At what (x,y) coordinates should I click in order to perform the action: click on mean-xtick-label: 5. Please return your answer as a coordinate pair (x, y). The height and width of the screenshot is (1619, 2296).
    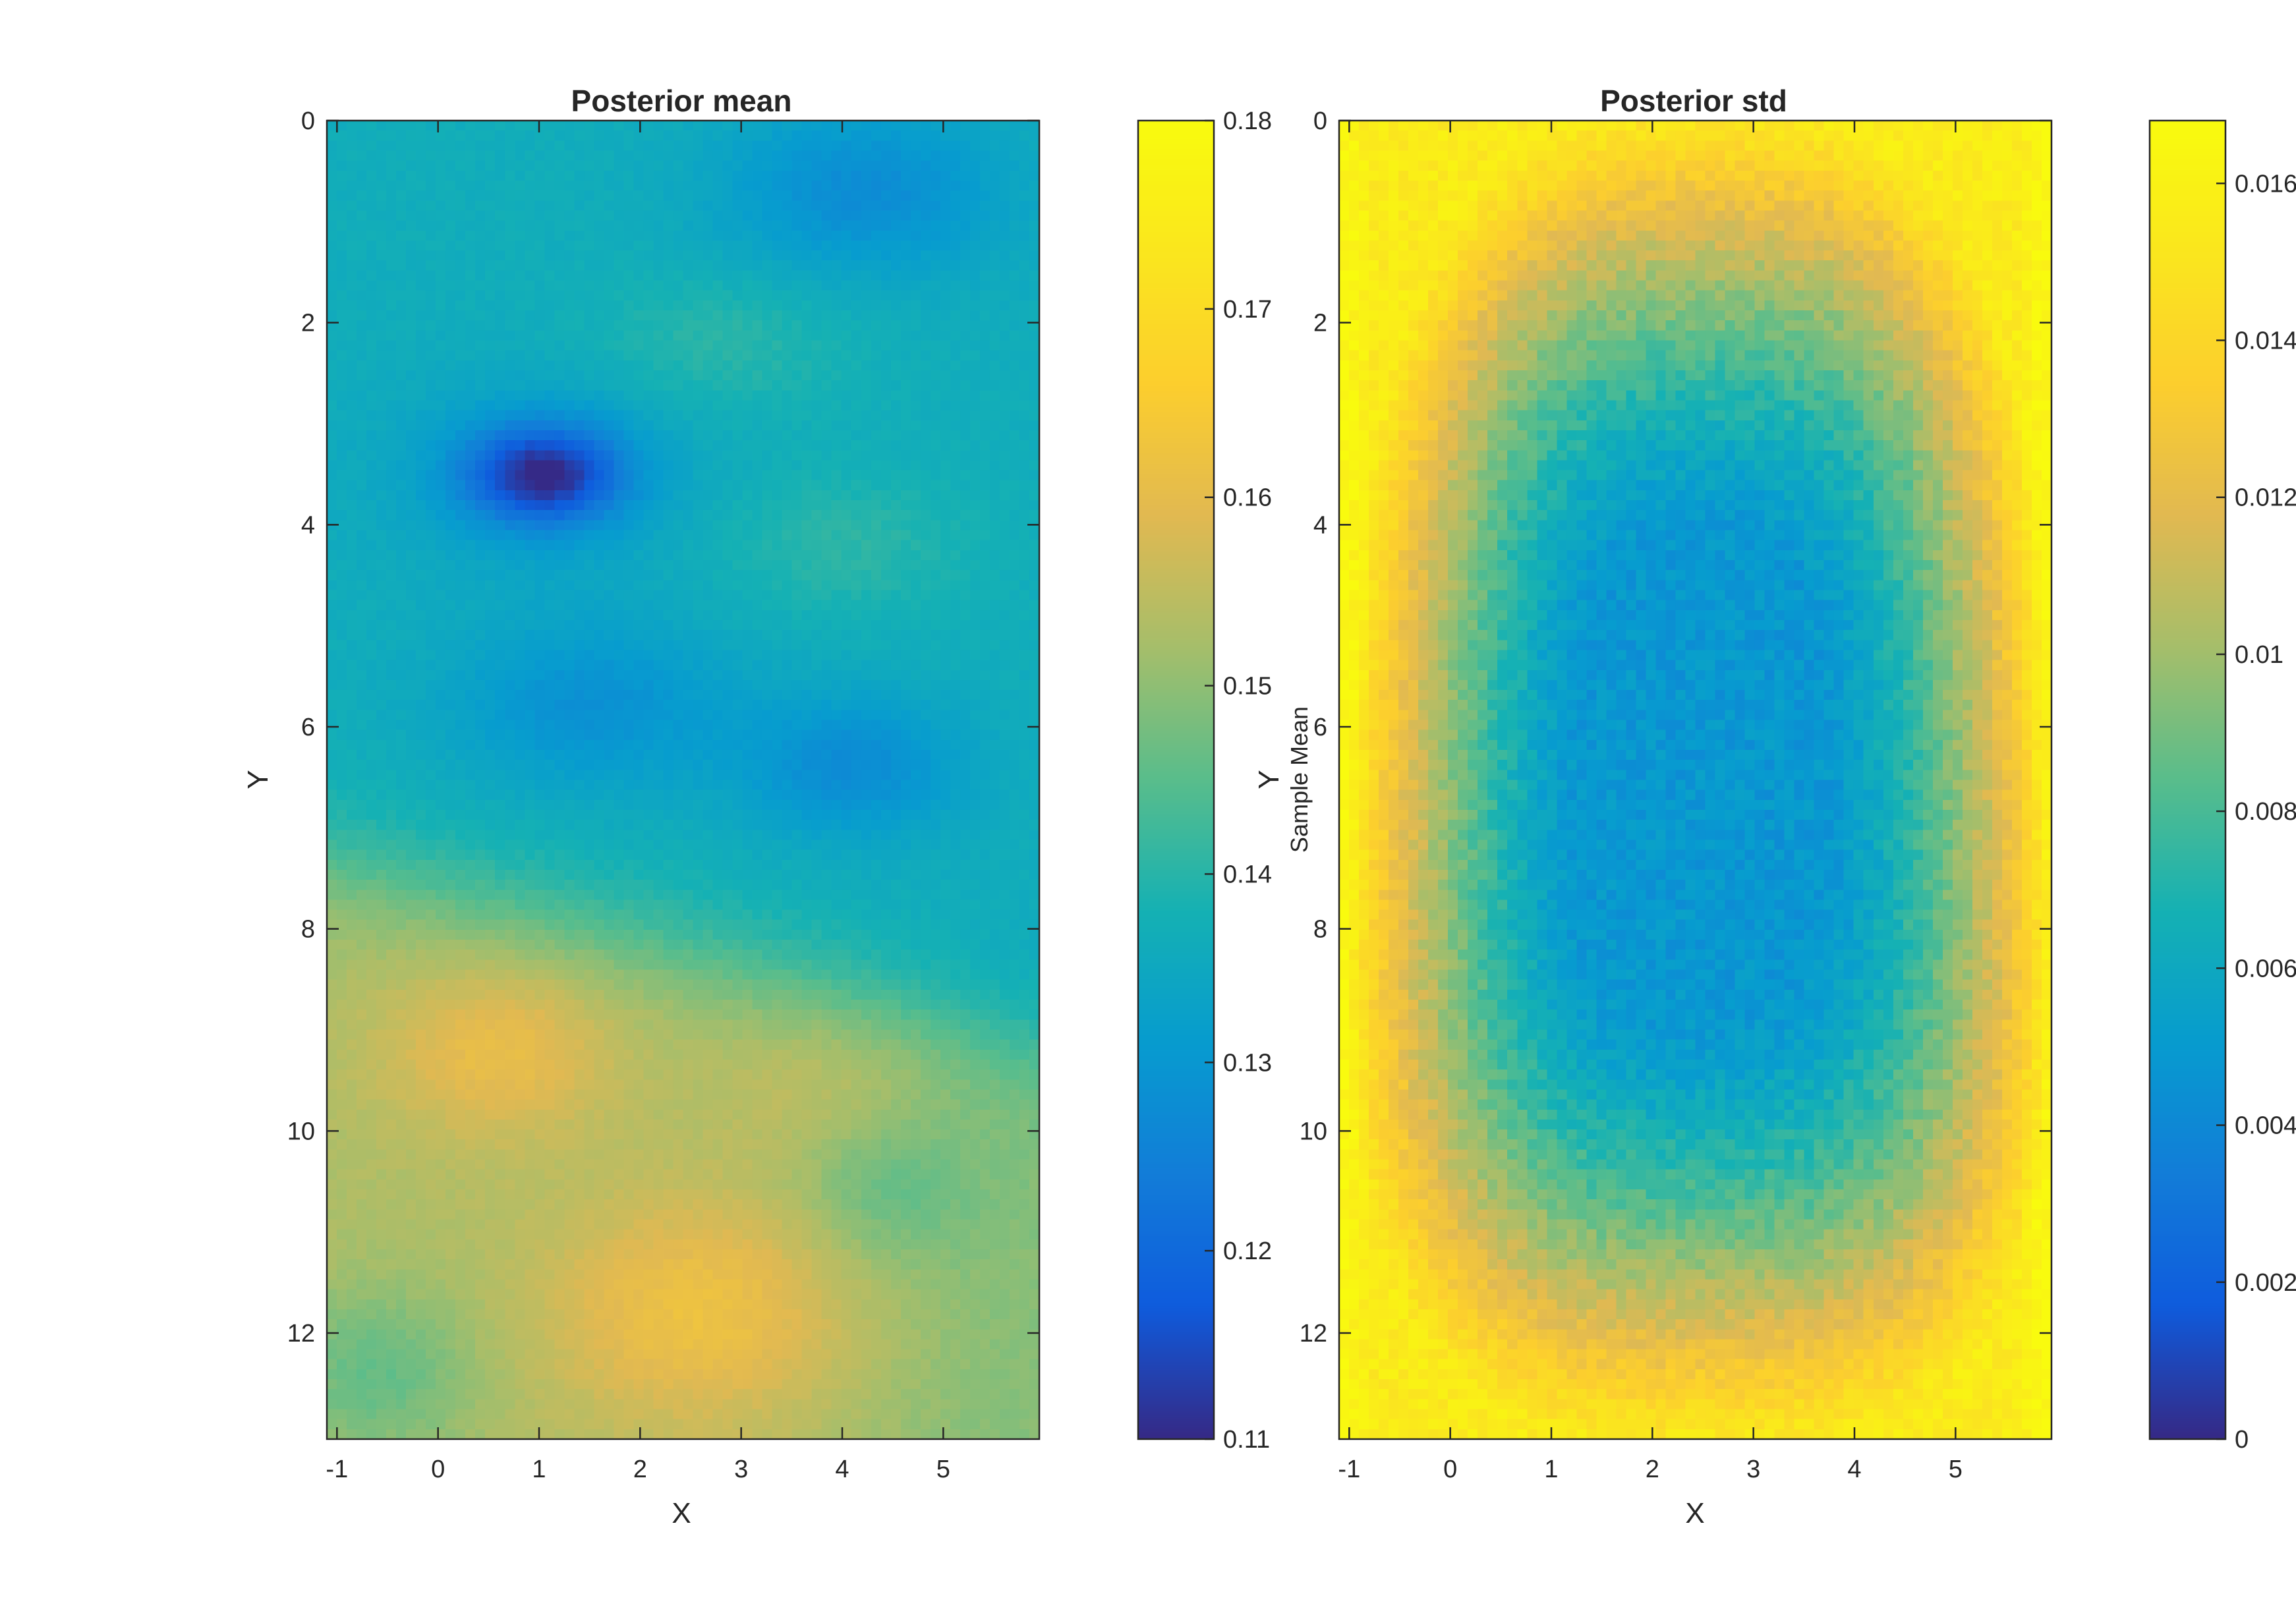
    Looking at the image, I should click on (943, 1469).